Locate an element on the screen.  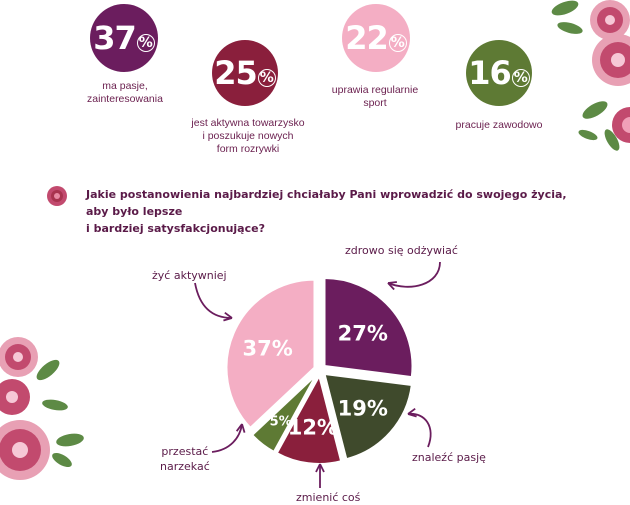
stat-circle-3: 22% is located at coordinates (376, 38).